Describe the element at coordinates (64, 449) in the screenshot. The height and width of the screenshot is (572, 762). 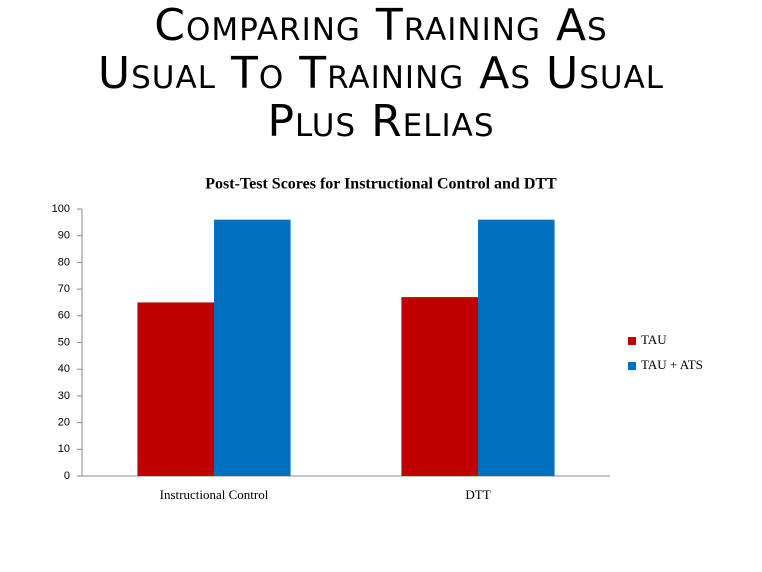
I see `y-tick-label: 10` at that location.